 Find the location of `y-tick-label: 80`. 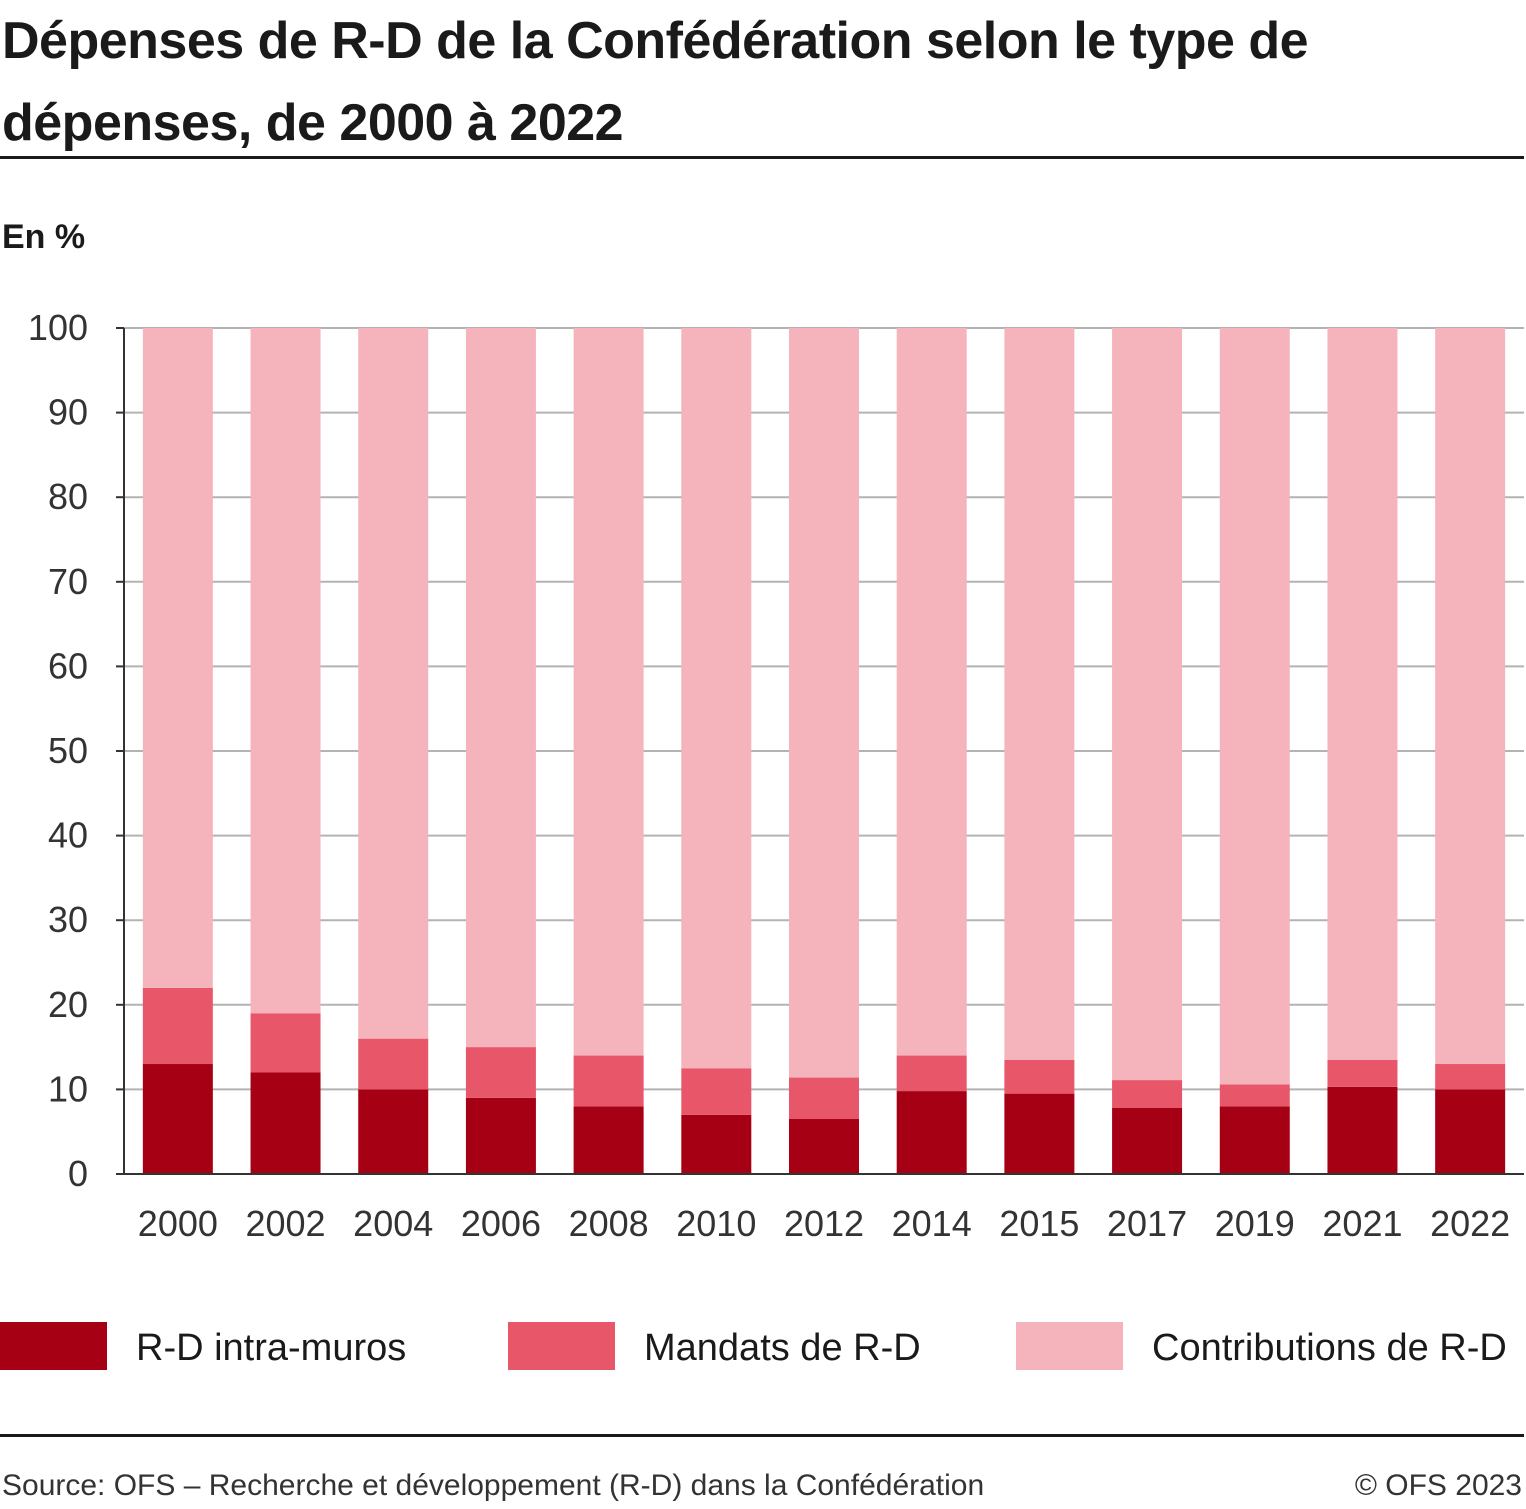

y-tick-label: 80 is located at coordinates (68, 496).